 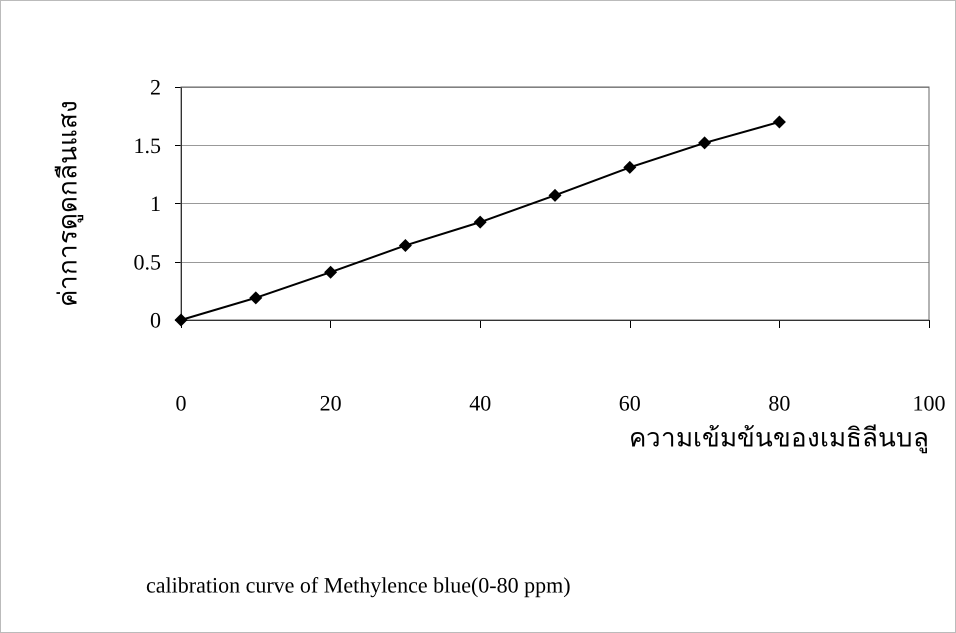 I want to click on x-tick-label: 80, so click(x=779, y=403).